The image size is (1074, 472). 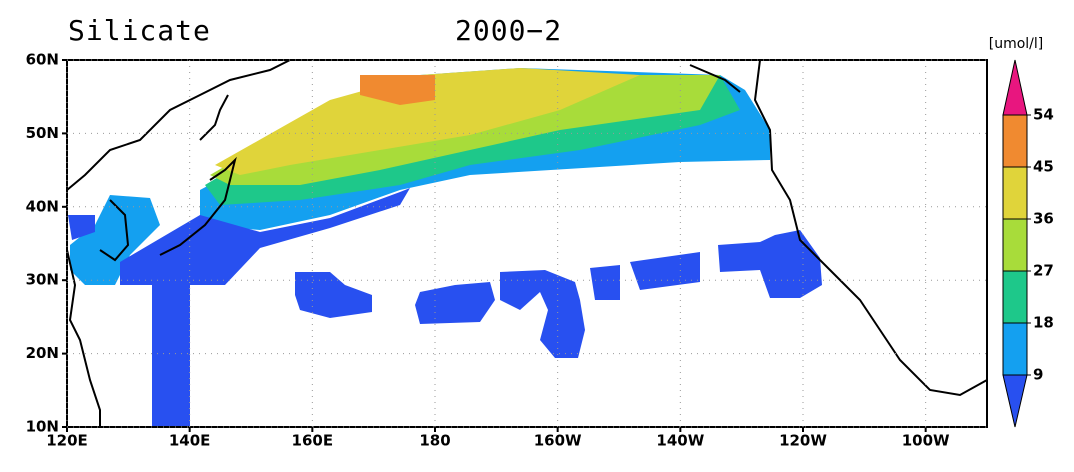 I want to click on y-tick-label: 40N, so click(x=42, y=206).